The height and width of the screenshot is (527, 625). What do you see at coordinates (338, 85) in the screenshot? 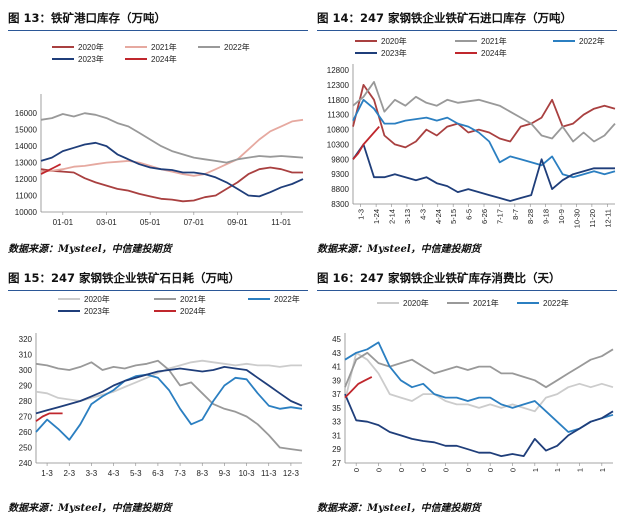
I see `y-tick-label: 12300` at bounding box center [338, 85].